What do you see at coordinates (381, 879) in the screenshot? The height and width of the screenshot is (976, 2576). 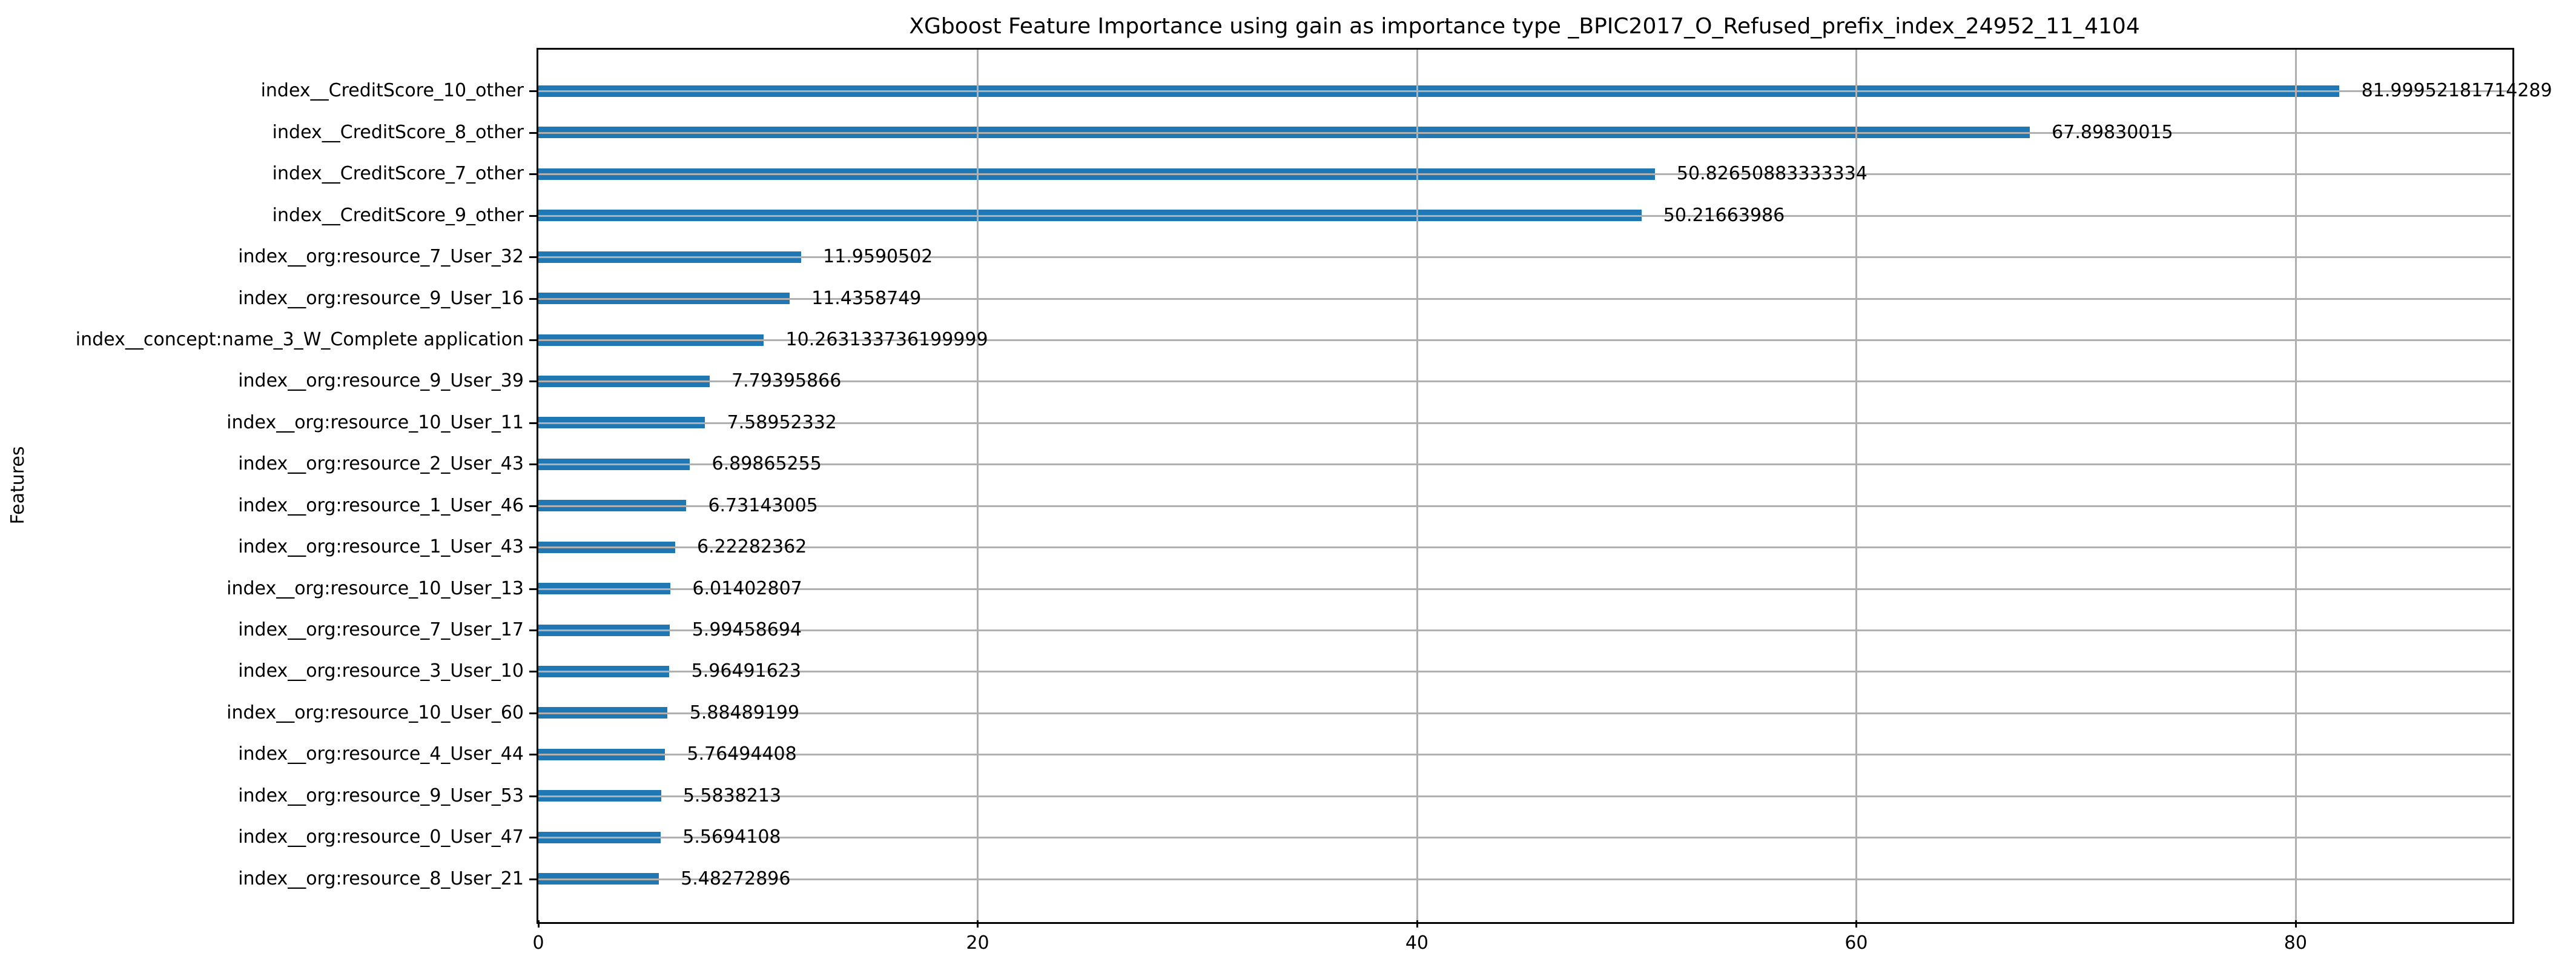 I see `feature-tick-label: index__org:resource_8_User_21` at bounding box center [381, 879].